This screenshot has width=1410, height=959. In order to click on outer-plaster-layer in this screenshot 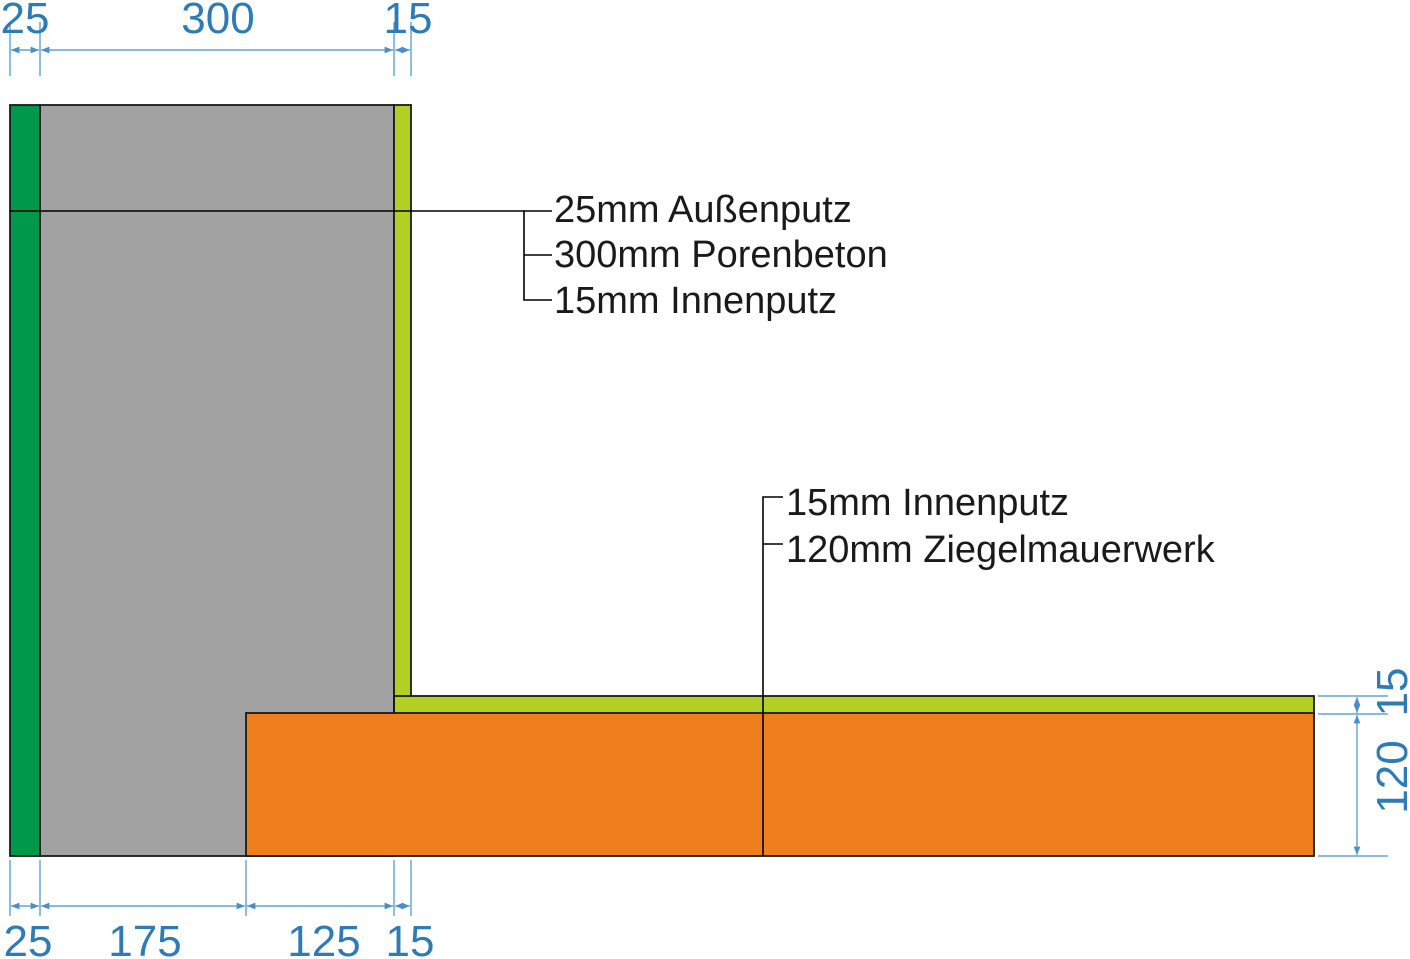, I will do `click(25, 480)`.